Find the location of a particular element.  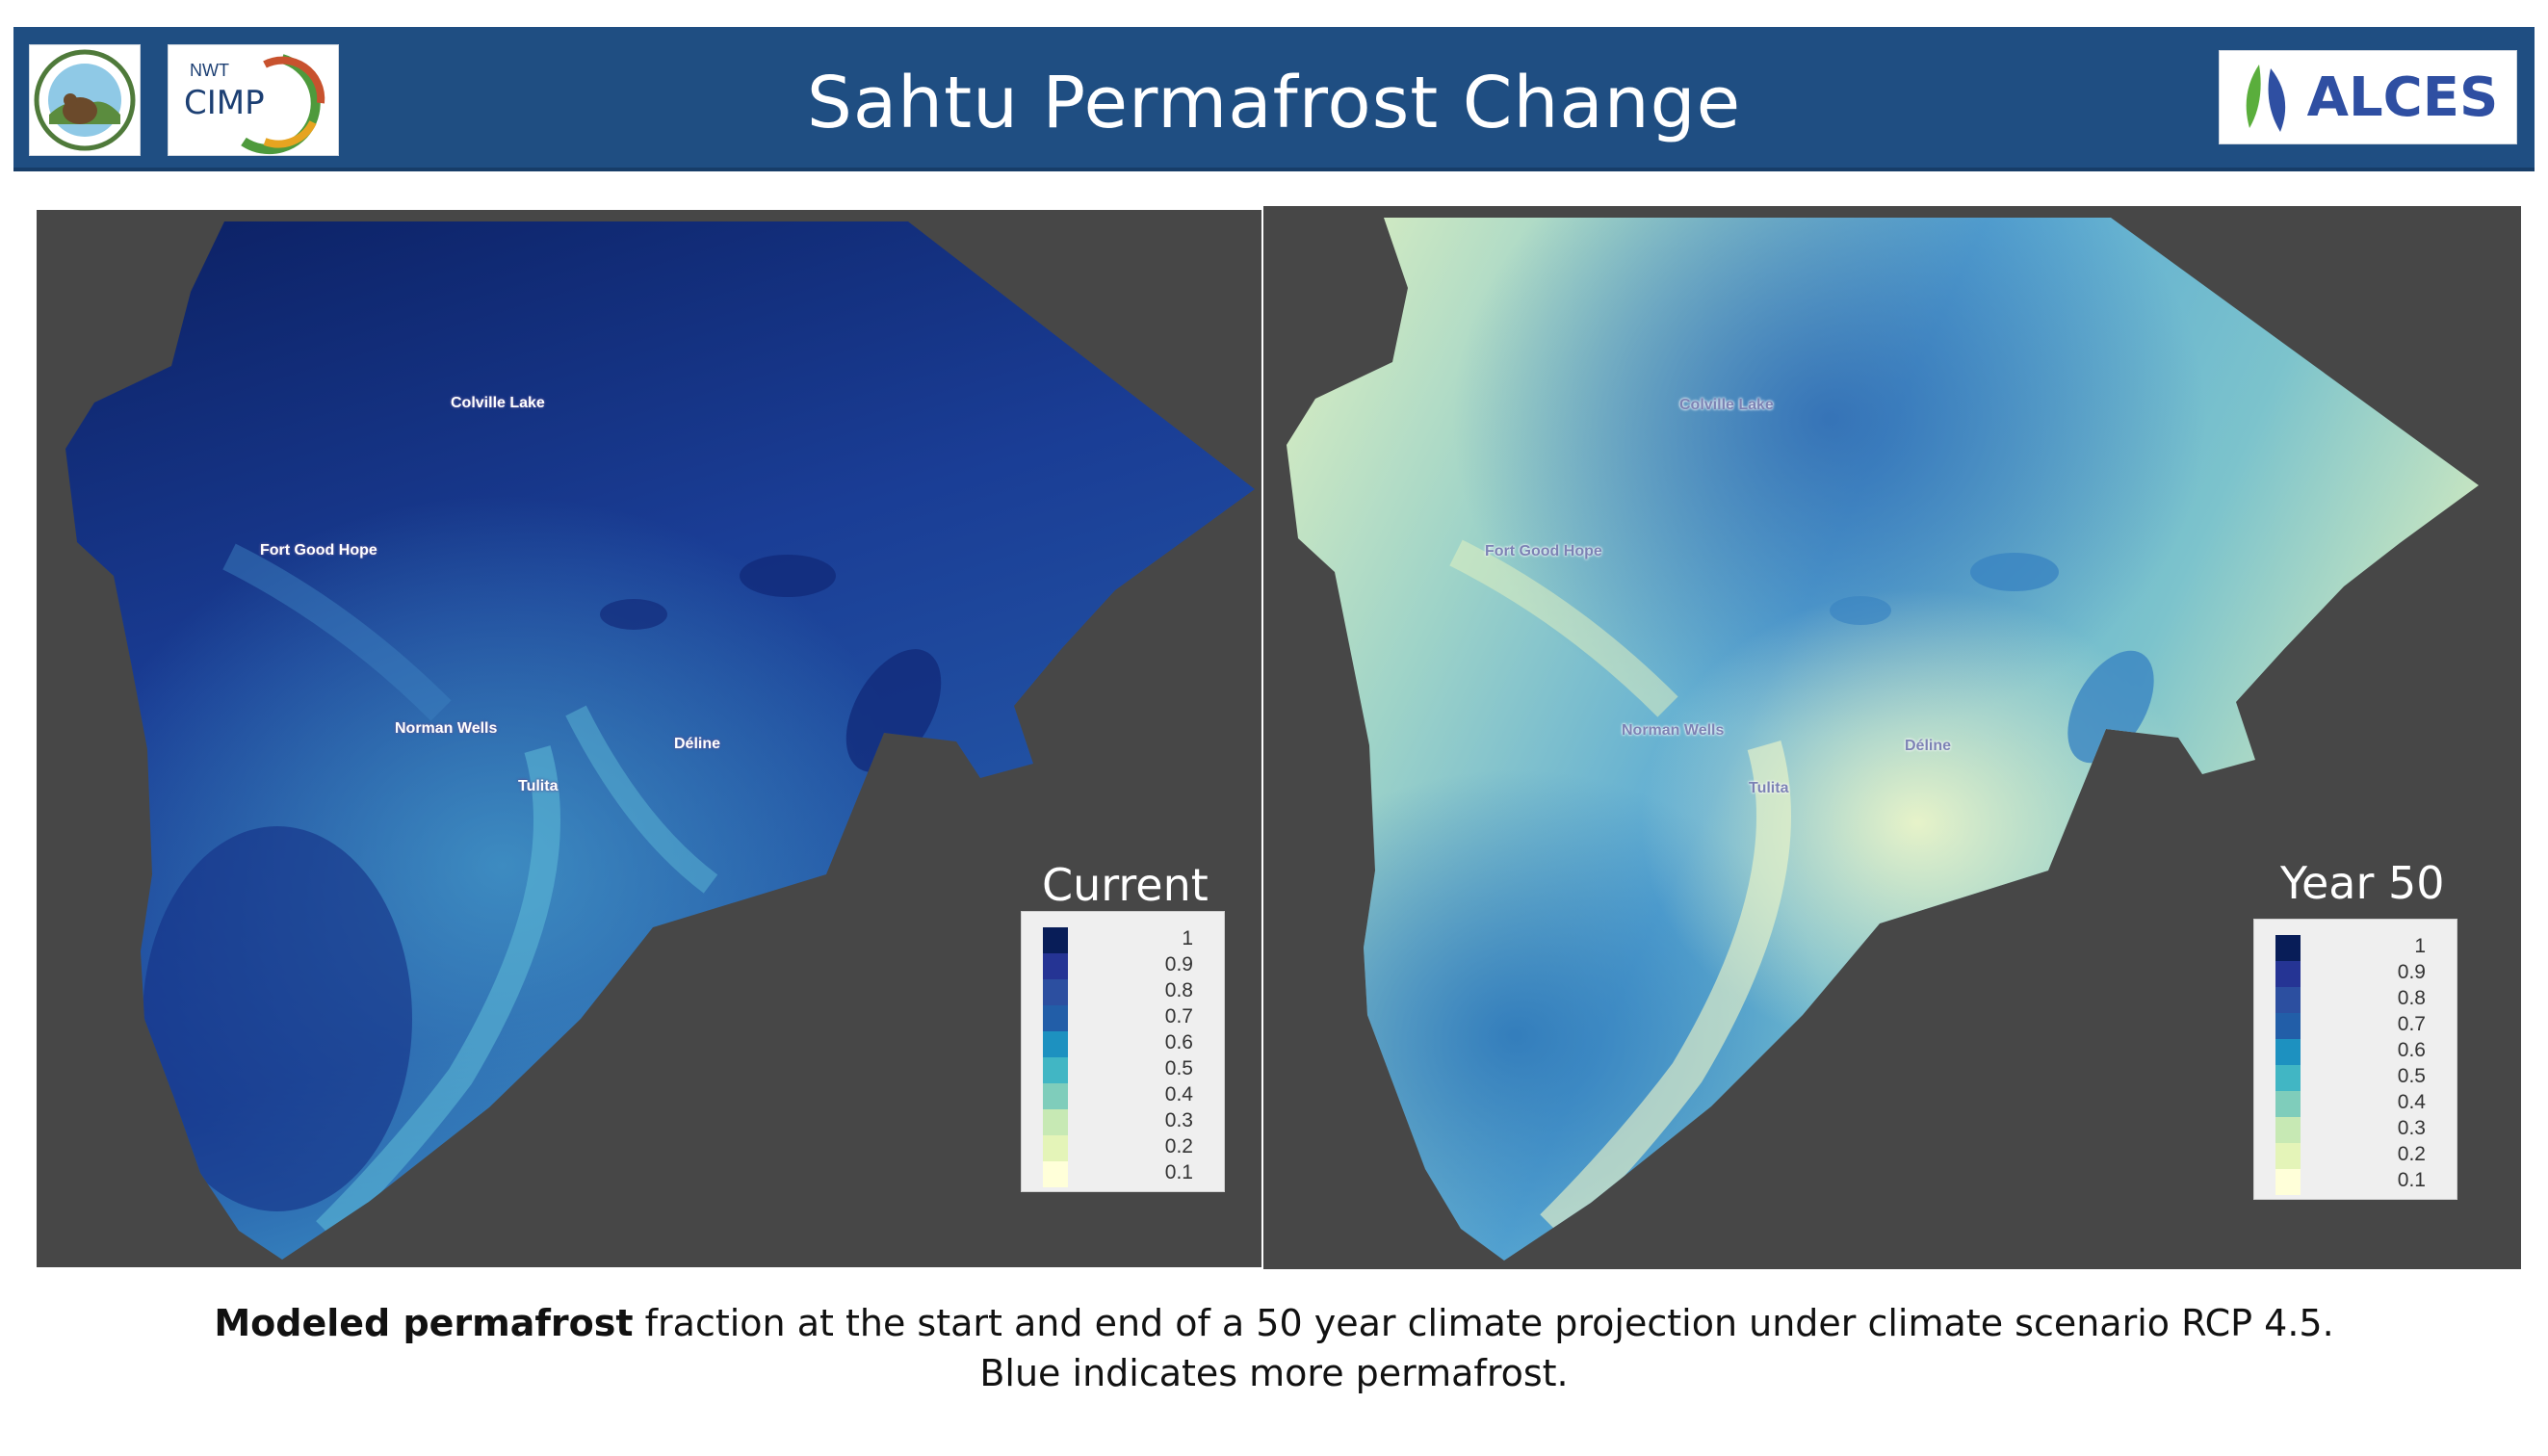

legend-year-50: 1 0.9 0.8 0.7 0.6 0.5 0.4 0.3 0.2 0.1 is located at coordinates (2355, 1059).